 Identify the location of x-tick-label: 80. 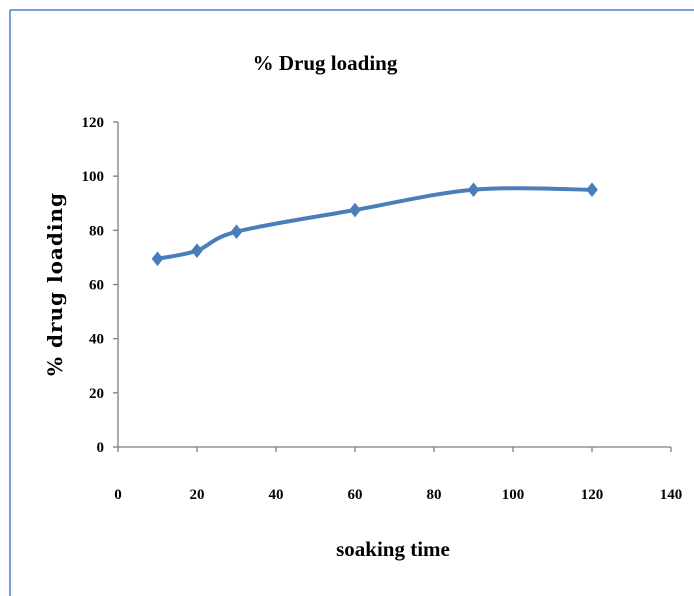
(434, 495).